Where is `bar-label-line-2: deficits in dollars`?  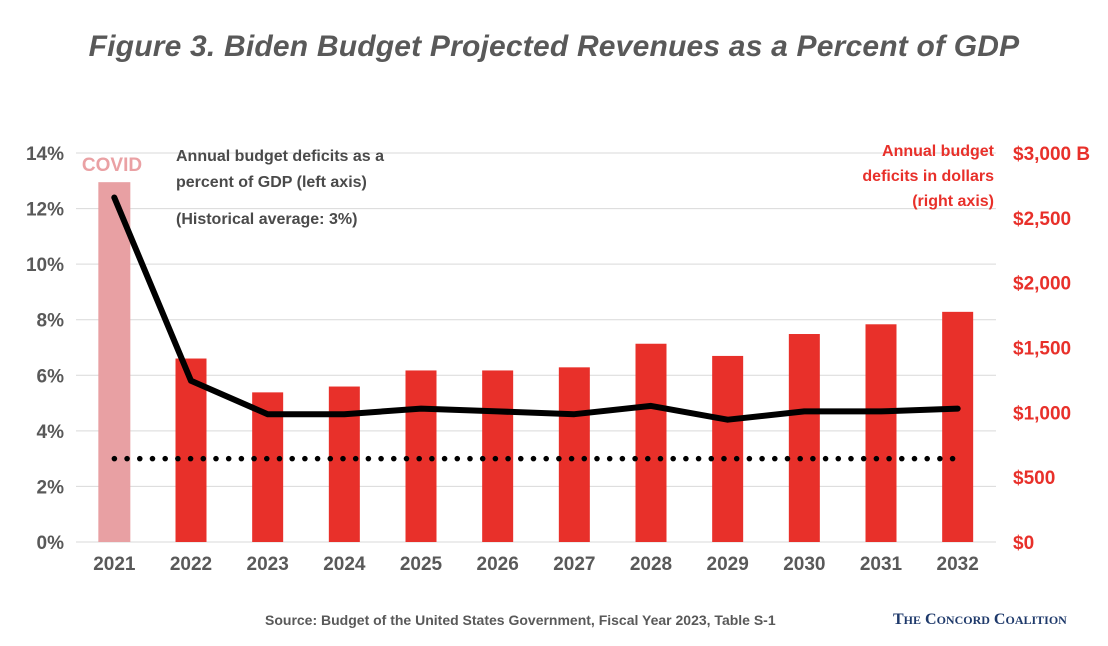 bar-label-line-2: deficits in dollars is located at coordinates (928, 176).